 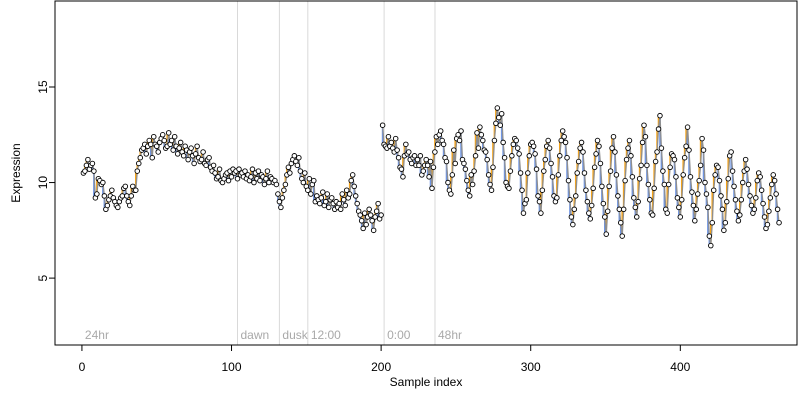 What do you see at coordinates (232, 367) in the screenshot?
I see `x-tick-label: 100` at bounding box center [232, 367].